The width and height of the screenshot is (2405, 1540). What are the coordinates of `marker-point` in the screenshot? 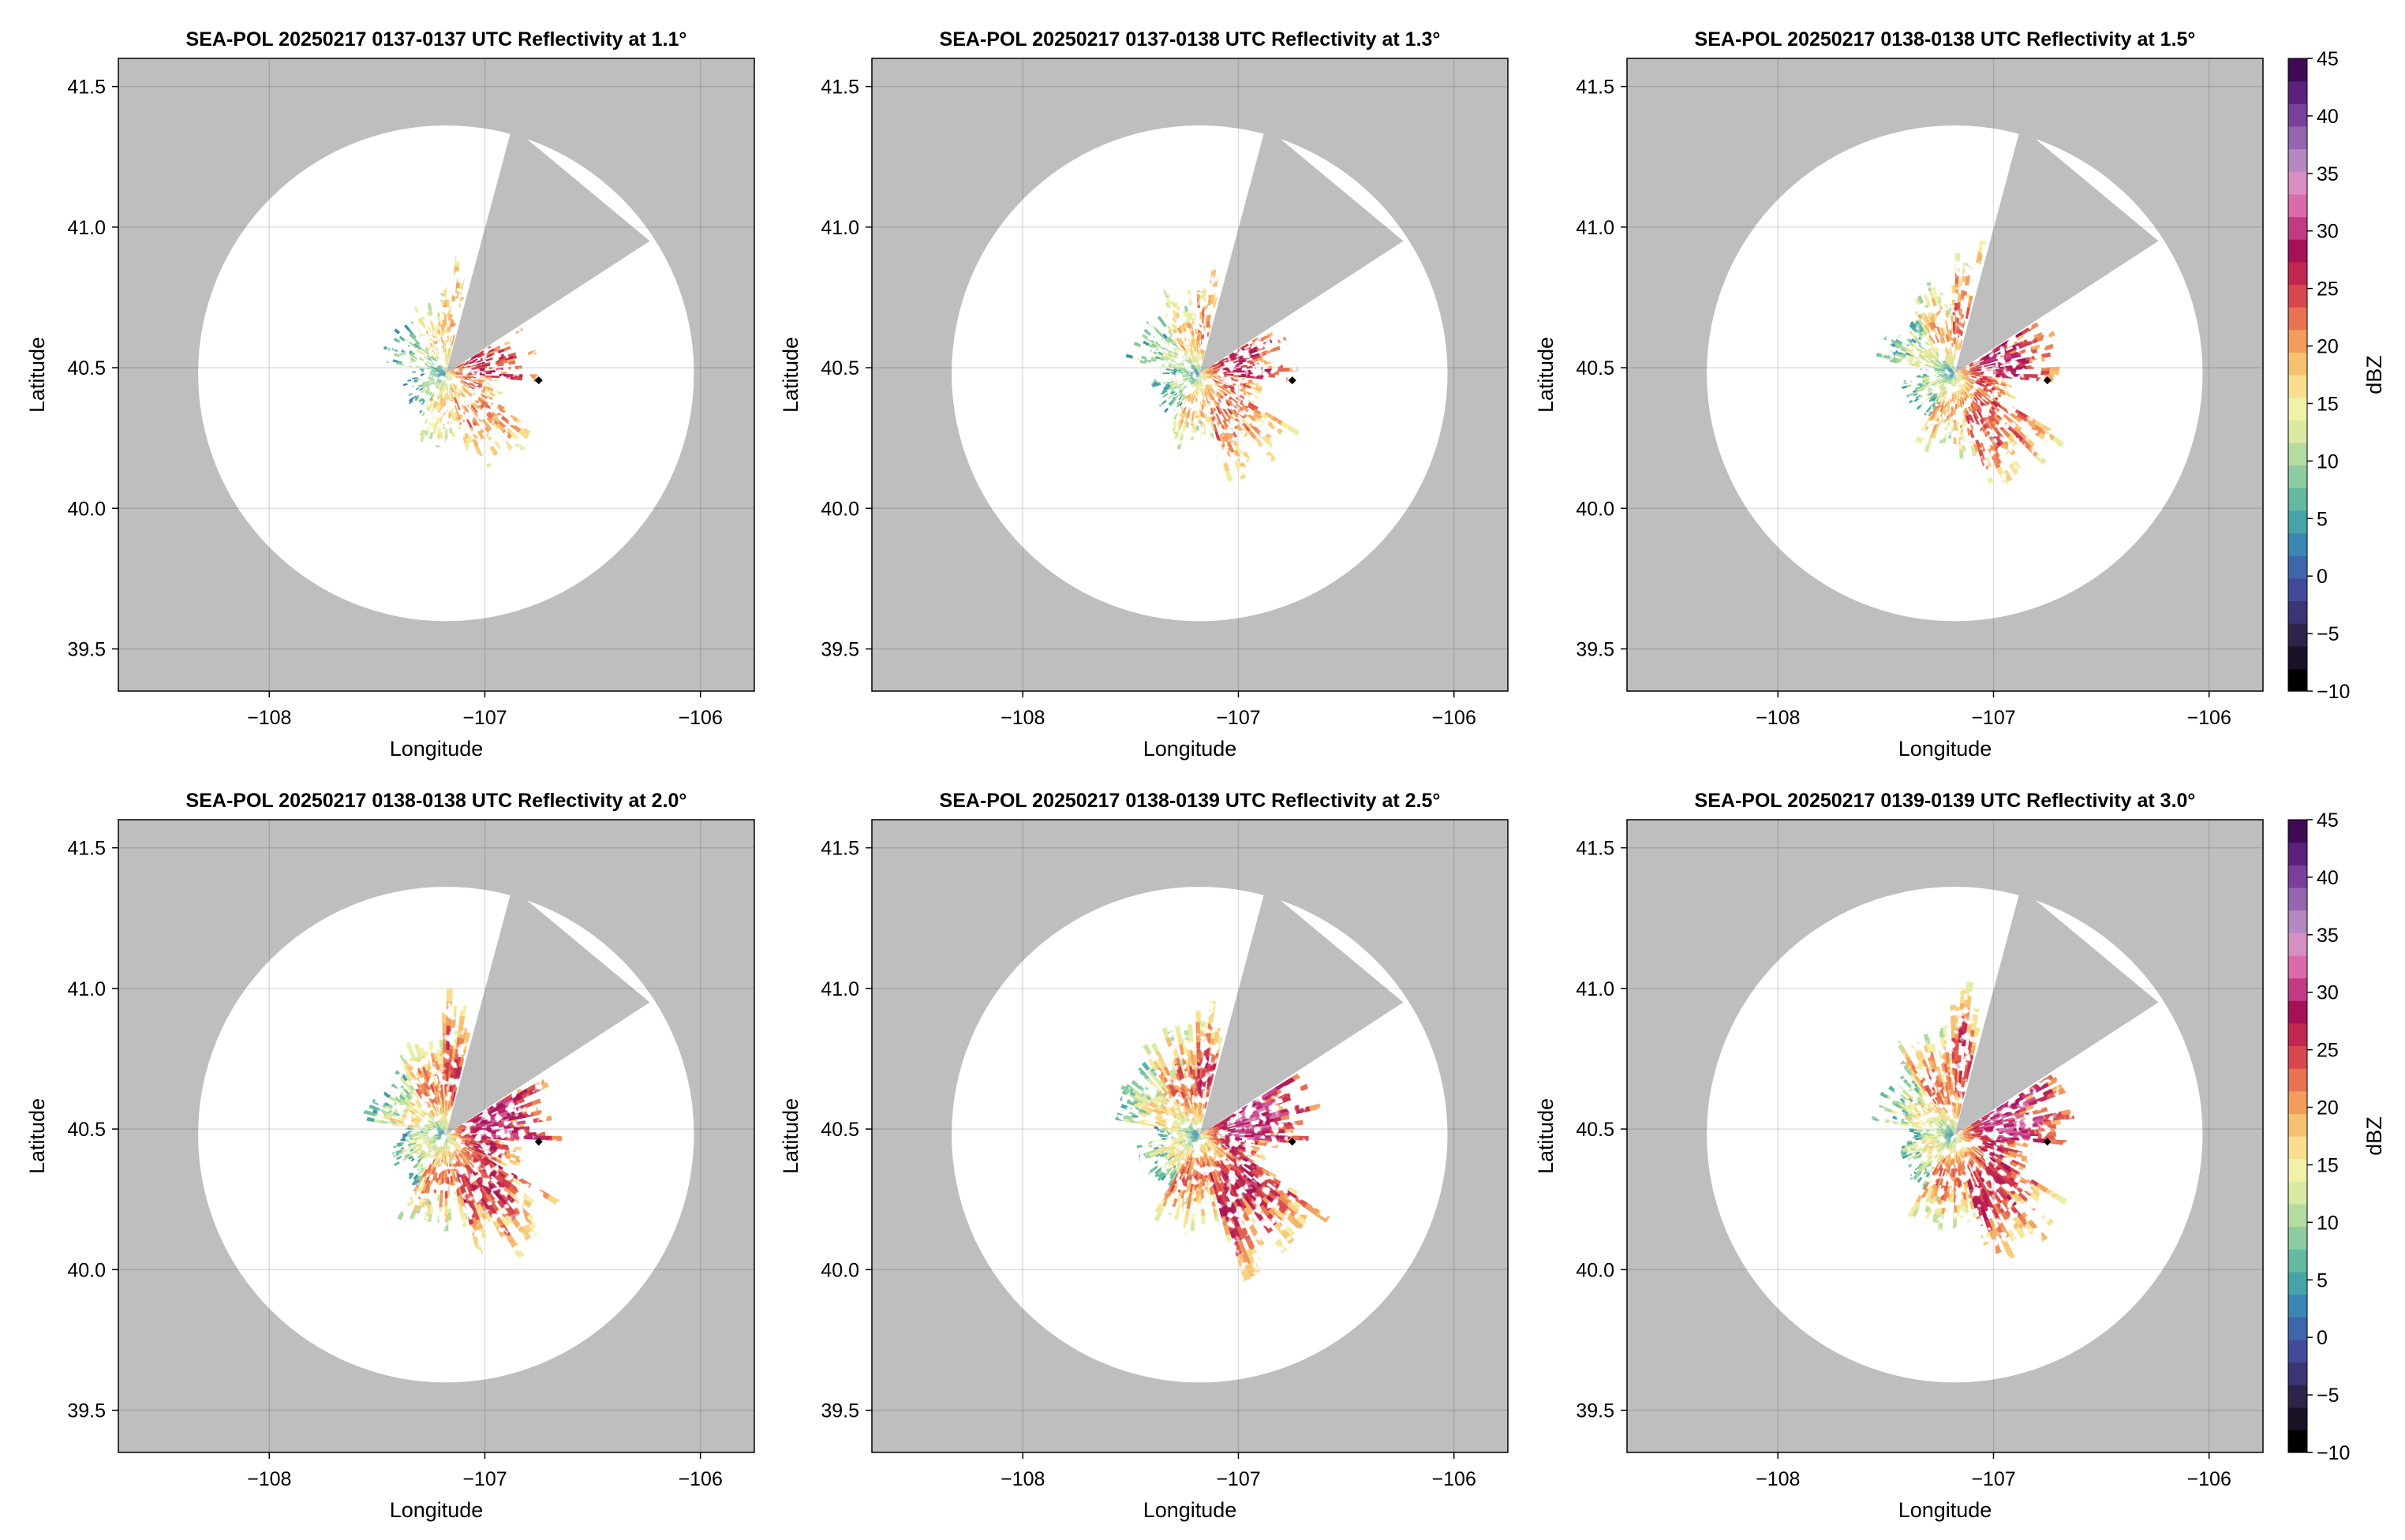 It's located at (2048, 380).